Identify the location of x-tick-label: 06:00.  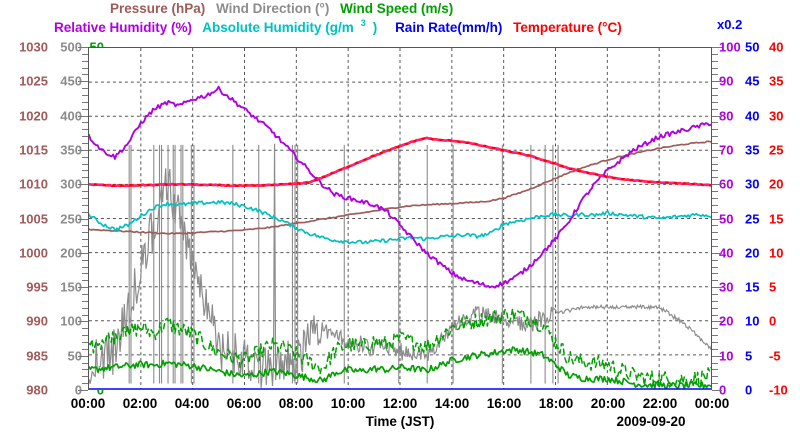
(244, 403).